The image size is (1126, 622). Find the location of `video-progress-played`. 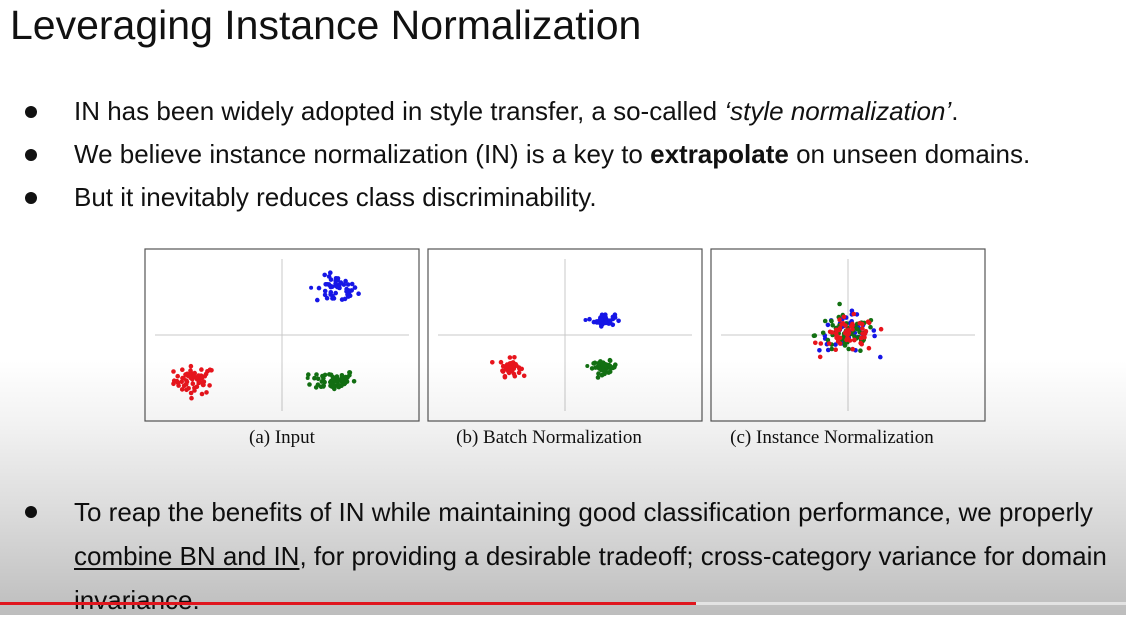

video-progress-played is located at coordinates (348, 603).